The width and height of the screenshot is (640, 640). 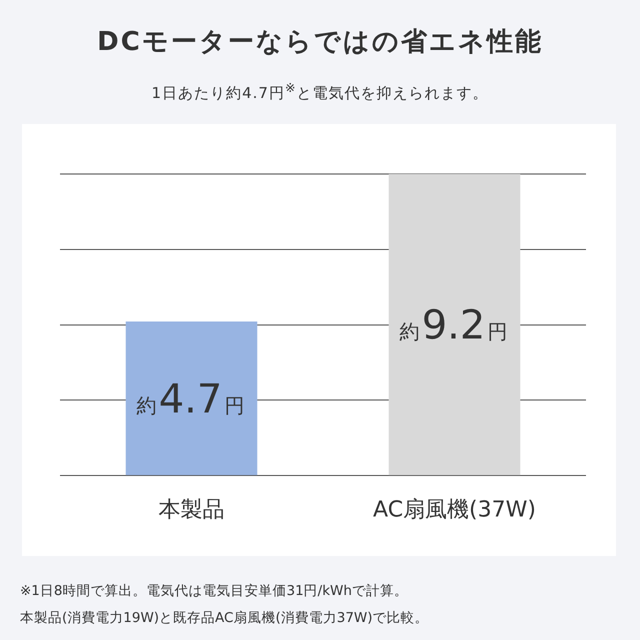 I want to click on text: 本製品(消費電力19W)と既存品AC扇風機(消費電力37W)で比較。, so click(x=224, y=618).